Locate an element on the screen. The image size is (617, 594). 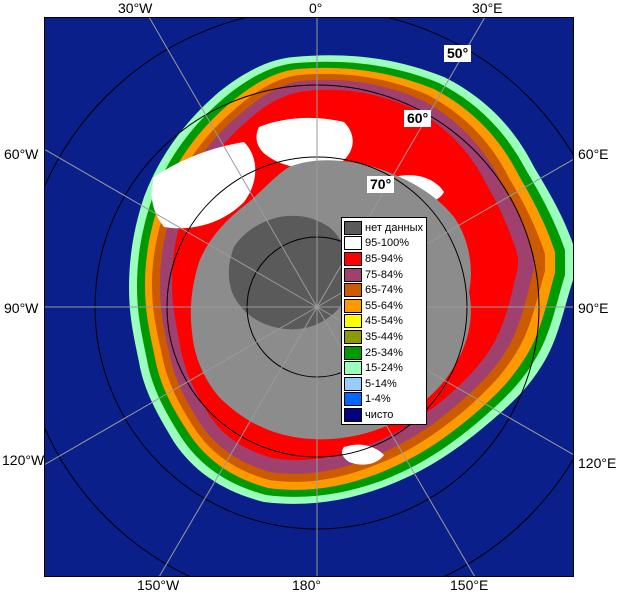
legend-label: нет данных is located at coordinates (394, 227).